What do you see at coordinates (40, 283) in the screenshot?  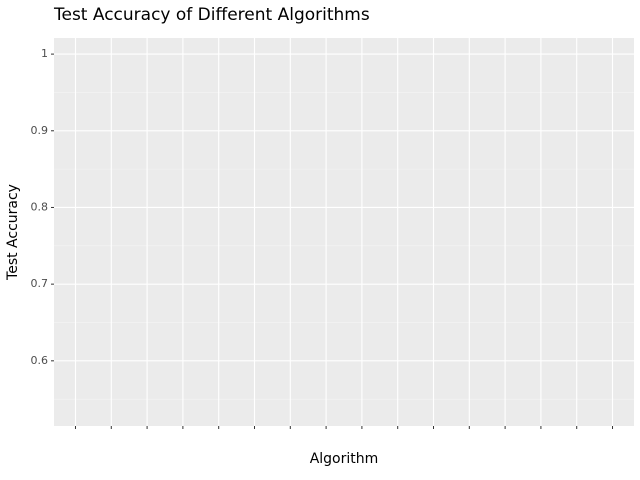 I see `y-tick-label: 0.7` at bounding box center [40, 283].